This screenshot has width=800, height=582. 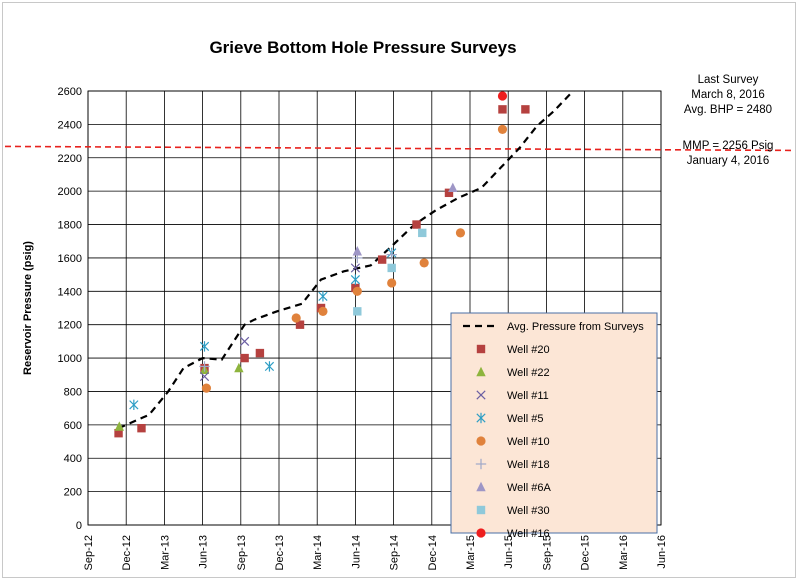 What do you see at coordinates (280, 552) in the screenshot?
I see `x-tick-label: Dec-13` at bounding box center [280, 552].